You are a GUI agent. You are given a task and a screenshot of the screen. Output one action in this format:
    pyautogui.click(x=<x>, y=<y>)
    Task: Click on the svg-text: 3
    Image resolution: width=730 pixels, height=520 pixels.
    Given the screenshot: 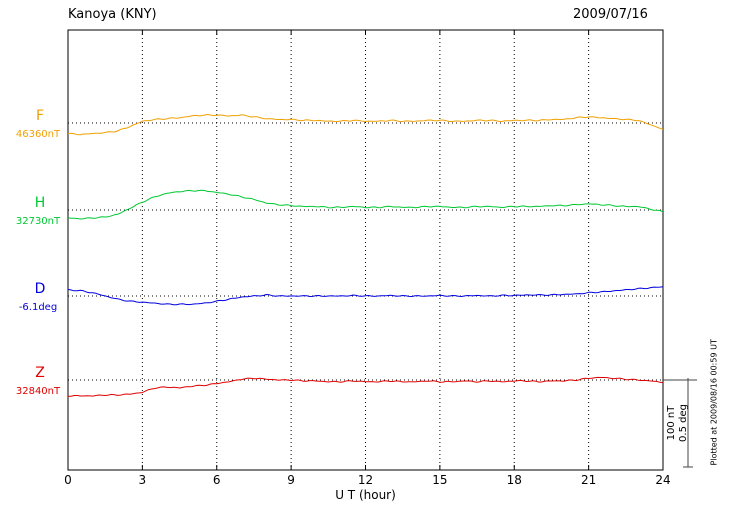 What is the action you would take?
    pyautogui.click(x=143, y=480)
    